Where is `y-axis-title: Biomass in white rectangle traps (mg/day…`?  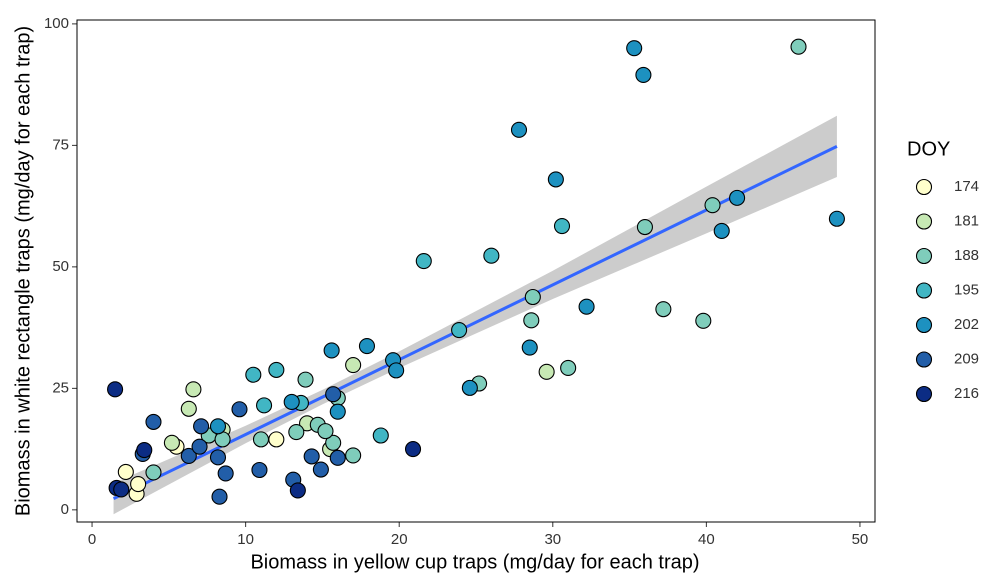 y-axis-title: Biomass in white rectangle traps (mg/day… is located at coordinates (23, 271).